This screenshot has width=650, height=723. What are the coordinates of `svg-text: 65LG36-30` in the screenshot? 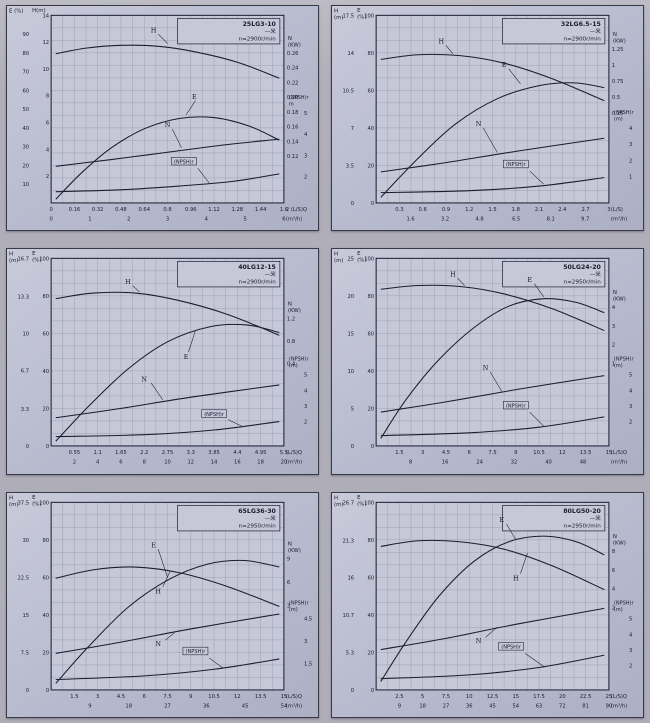 It's located at (257, 511).